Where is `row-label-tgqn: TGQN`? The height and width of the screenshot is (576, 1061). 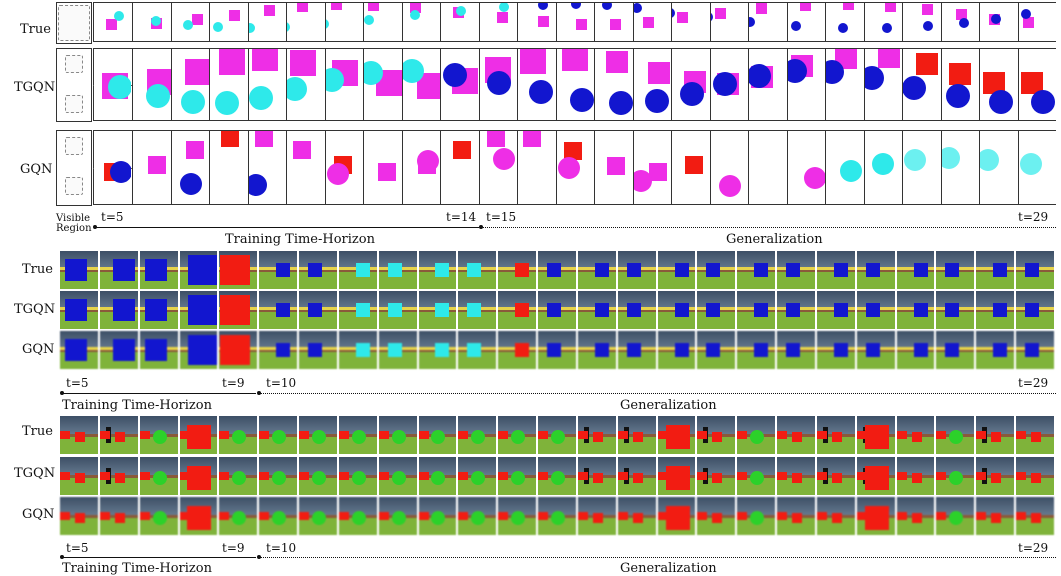
row-label-tgqn: TGQN is located at coordinates (35, 473).